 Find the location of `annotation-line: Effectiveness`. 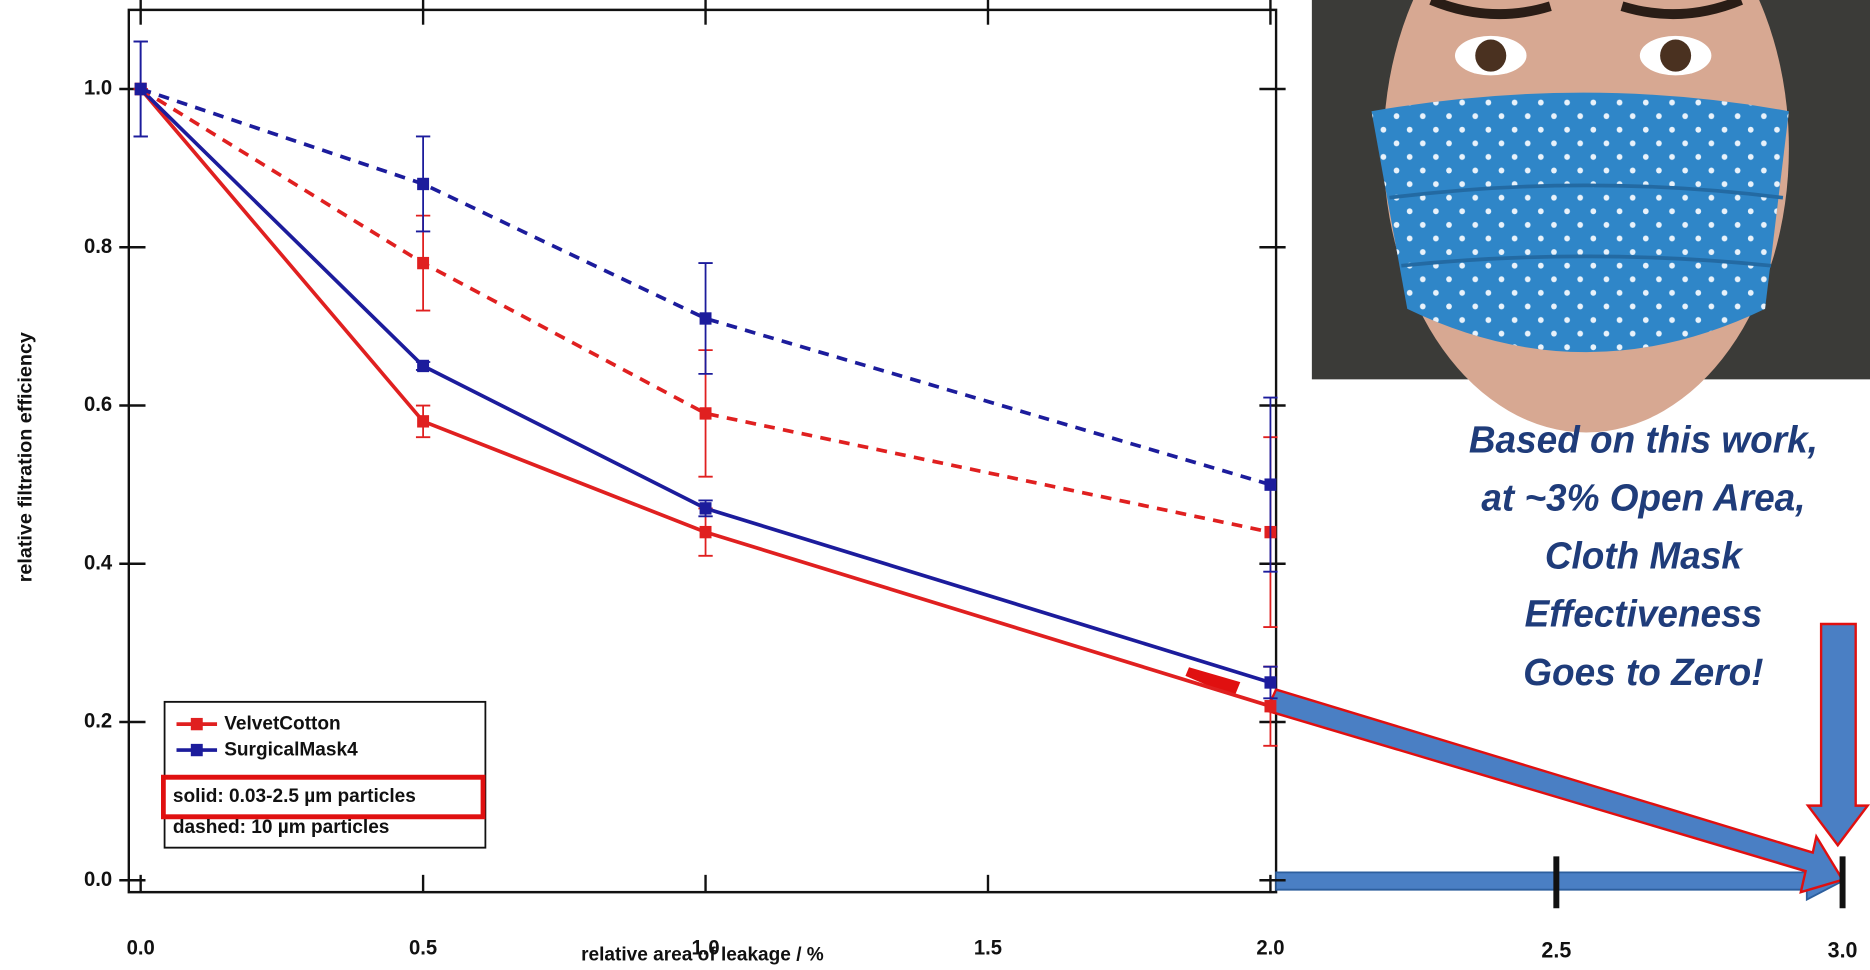

annotation-line: Effectiveness is located at coordinates (1644, 613).